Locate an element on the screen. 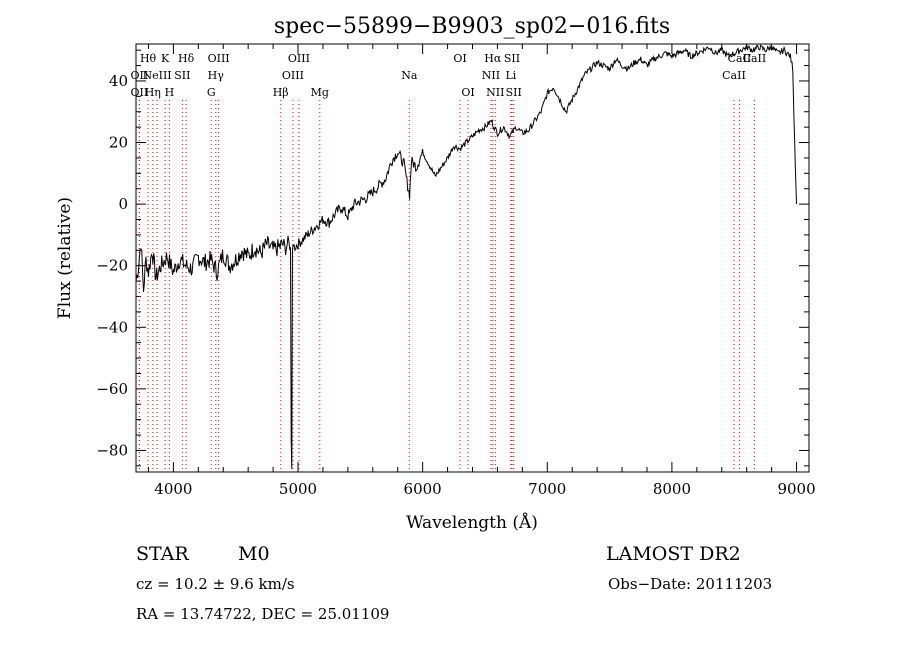 Image resolution: width=900 pixels, height=650 pixels. chart-title: spec−55899−B9903_sp02−016.fits is located at coordinates (472, 26).